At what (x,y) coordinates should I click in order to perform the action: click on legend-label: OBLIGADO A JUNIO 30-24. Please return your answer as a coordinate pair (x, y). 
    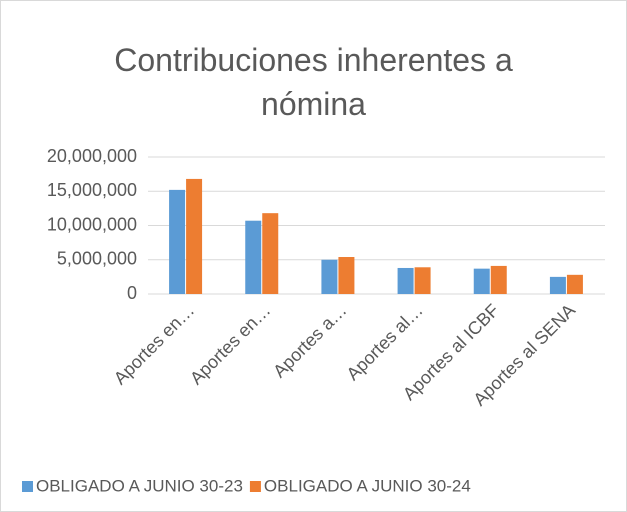
    Looking at the image, I should click on (367, 485).